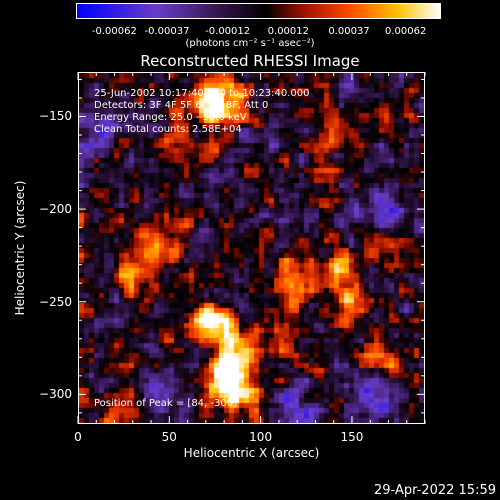 This screenshot has height=500, width=500. Describe the element at coordinates (168, 129) in the screenshot. I see `annotation-clean-counts: Clean Total counts: 2.58E+04` at that location.